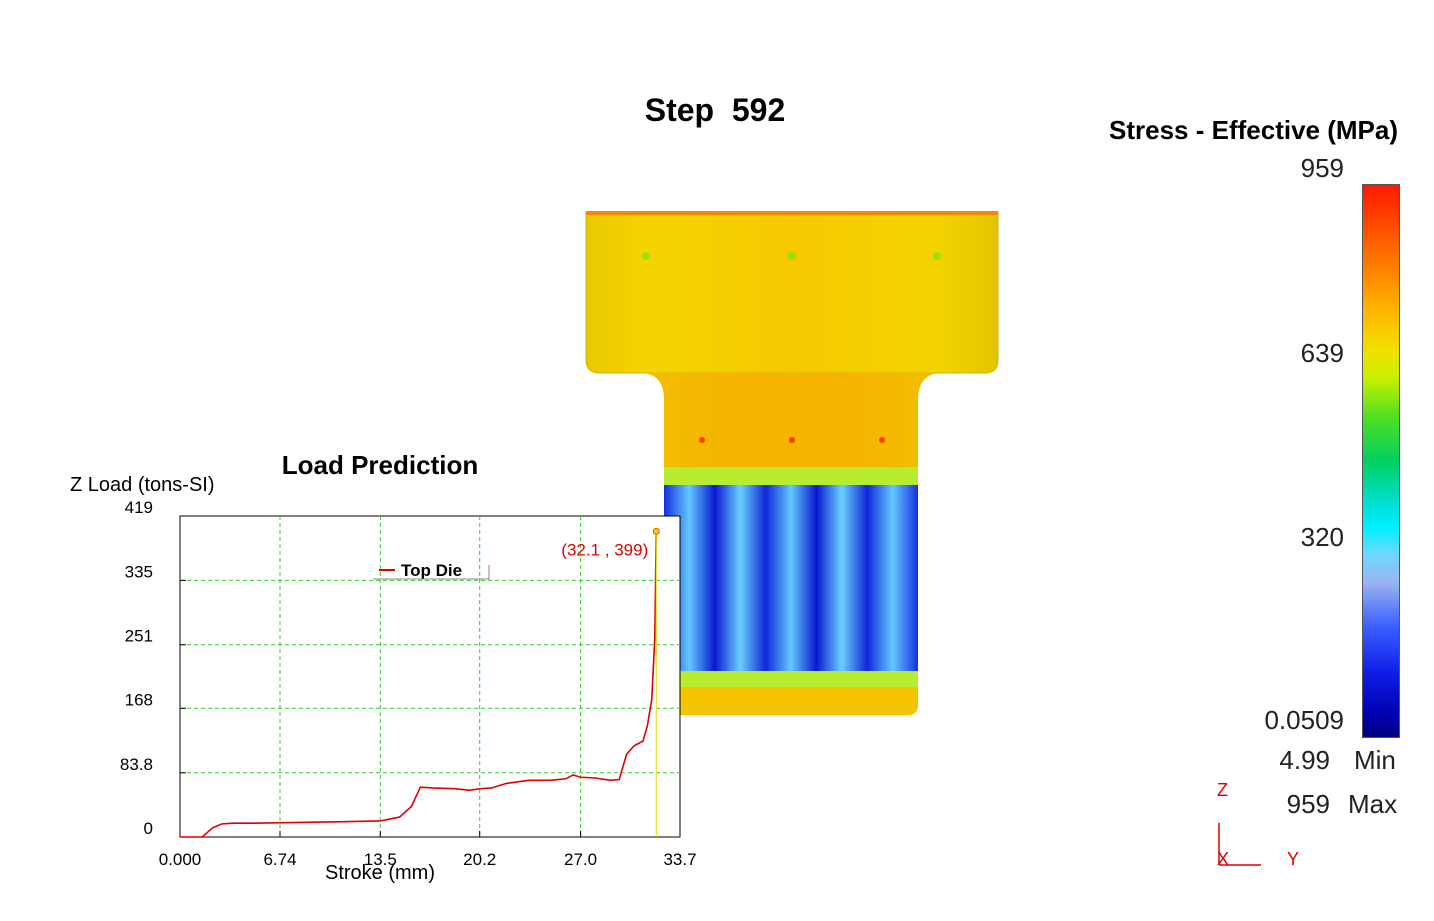 The image size is (1434, 921). I want to click on legend-box-edge, so click(431, 572).